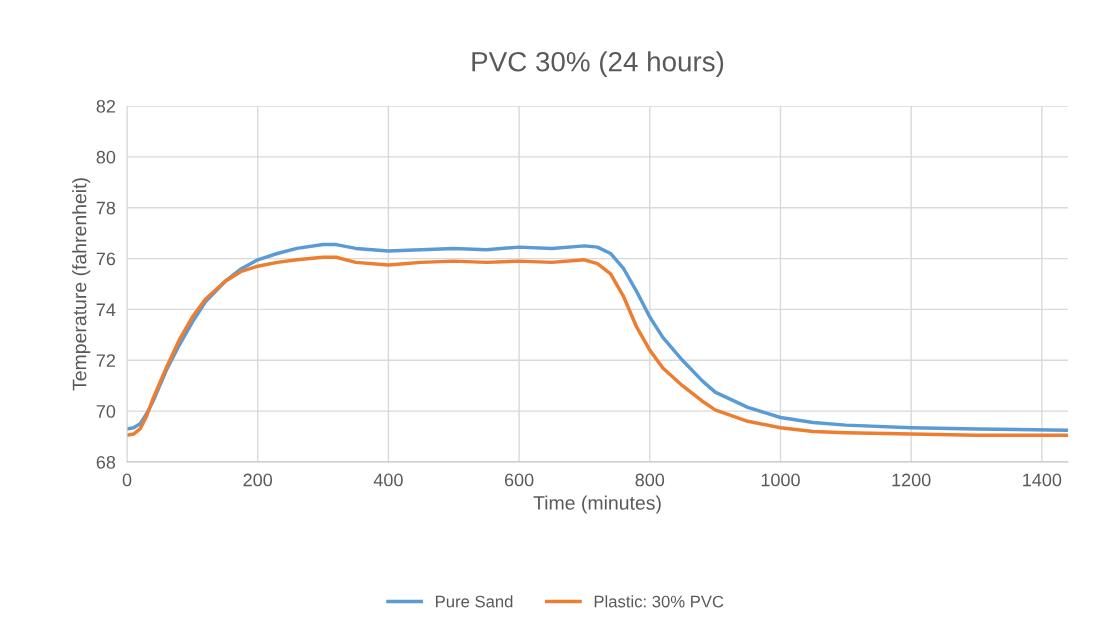  What do you see at coordinates (519, 480) in the screenshot?
I see `x-tick-label: 600` at bounding box center [519, 480].